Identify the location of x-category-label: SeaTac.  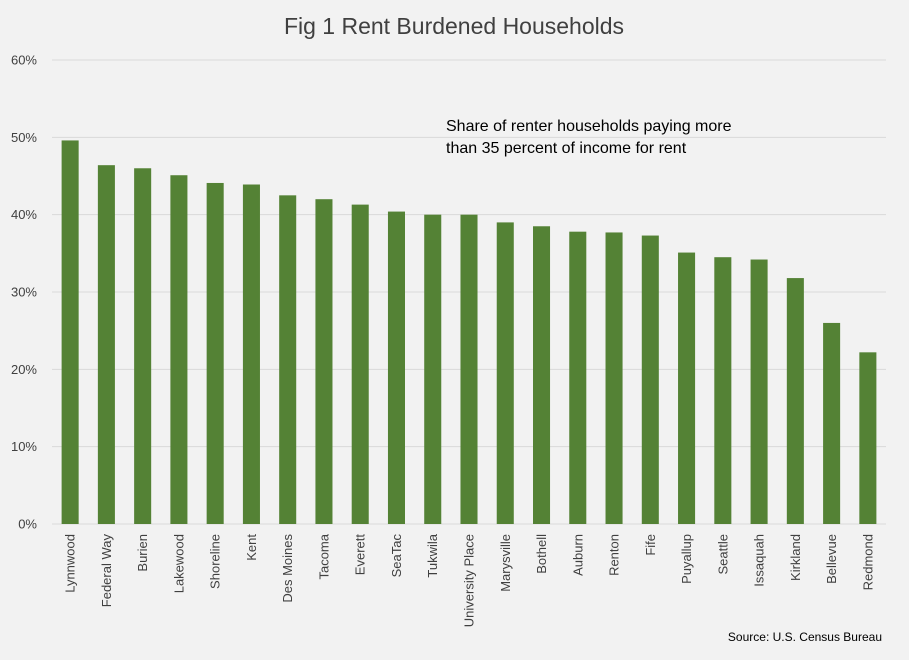
(396, 556).